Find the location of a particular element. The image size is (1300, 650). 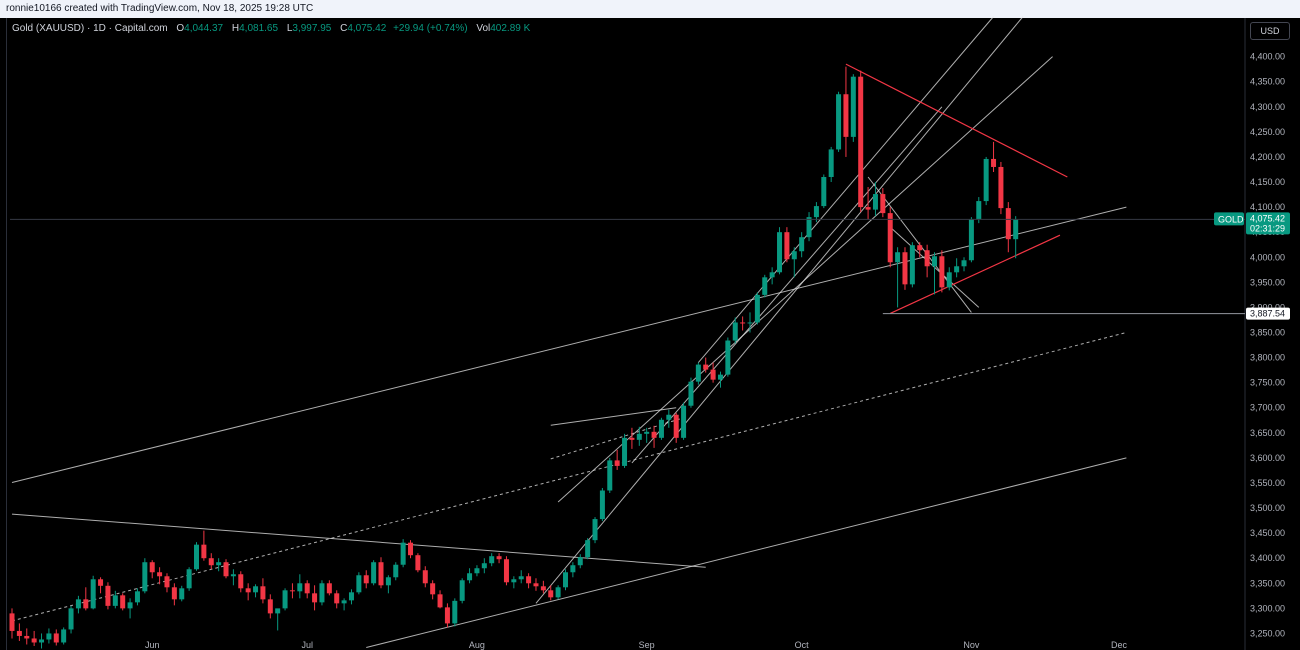

y-tick-label: 4,250.00 is located at coordinates (1267, 132).